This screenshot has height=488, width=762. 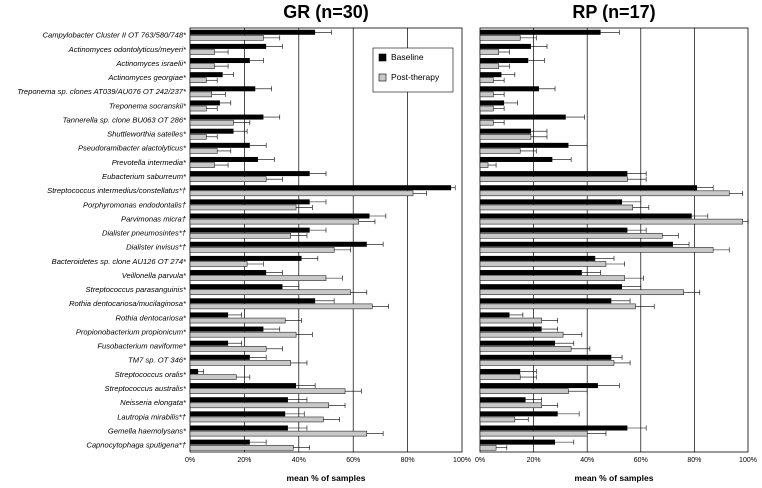 I want to click on category-label: Parvimonas micra†, so click(x=154, y=218).